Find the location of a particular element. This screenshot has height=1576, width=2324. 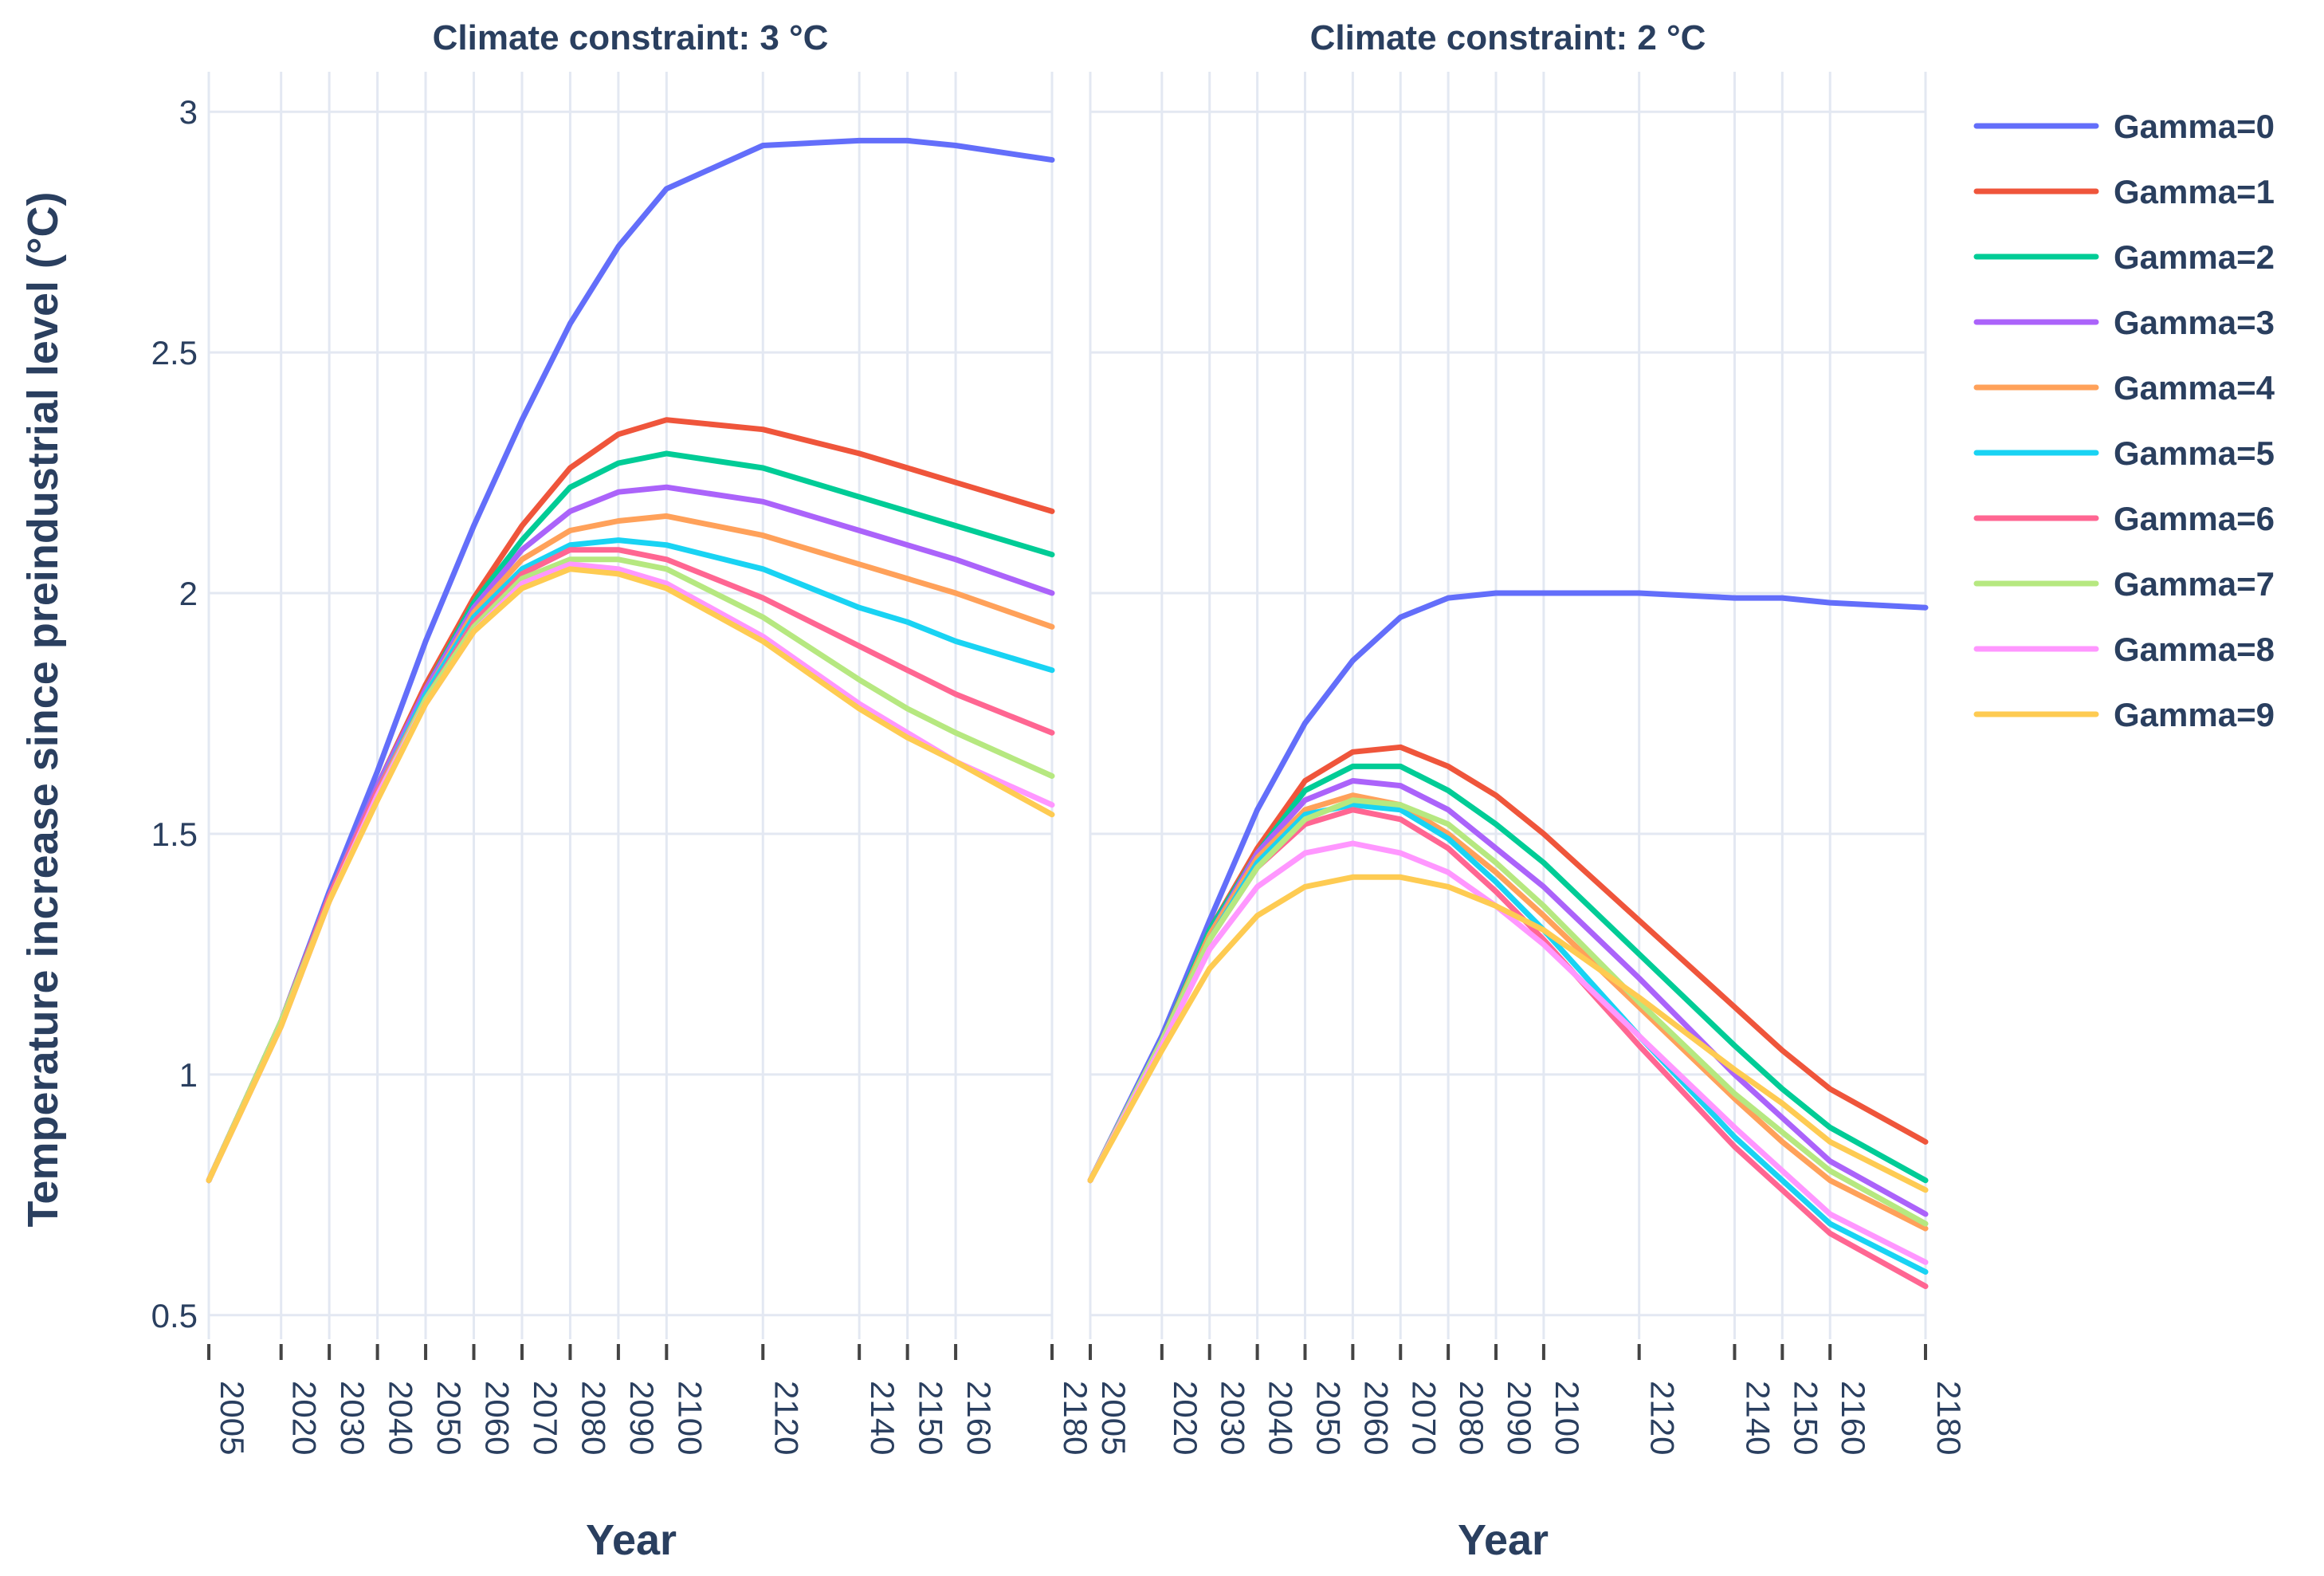

legend-label: Gamma=9 is located at coordinates (2194, 715).